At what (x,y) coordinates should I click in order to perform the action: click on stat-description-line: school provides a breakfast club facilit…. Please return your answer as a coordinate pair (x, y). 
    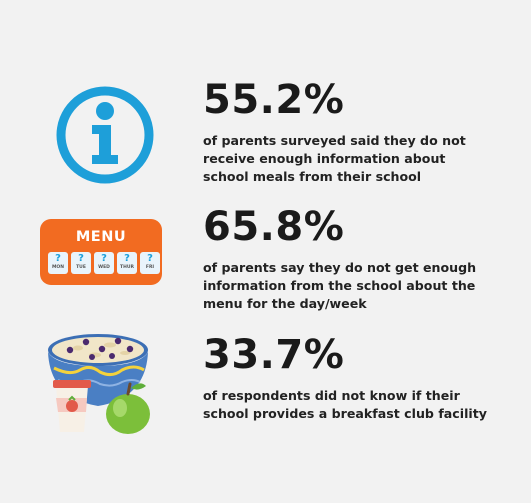
    Looking at the image, I should click on (345, 413).